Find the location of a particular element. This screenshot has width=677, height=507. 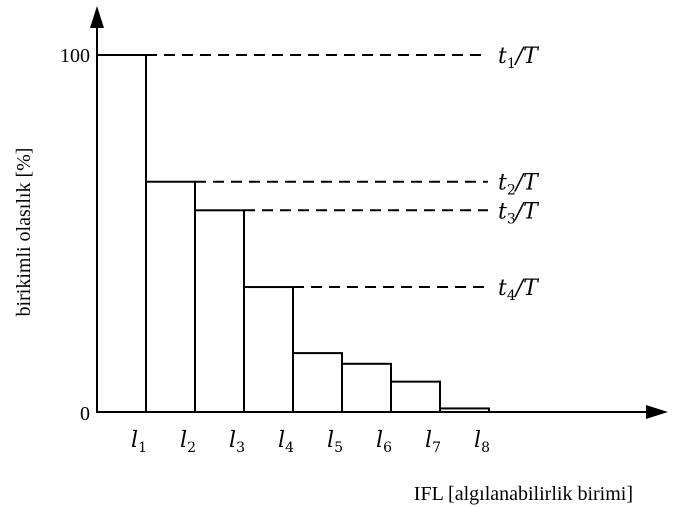

annotation-label-t4: t4/T is located at coordinates (519, 290).